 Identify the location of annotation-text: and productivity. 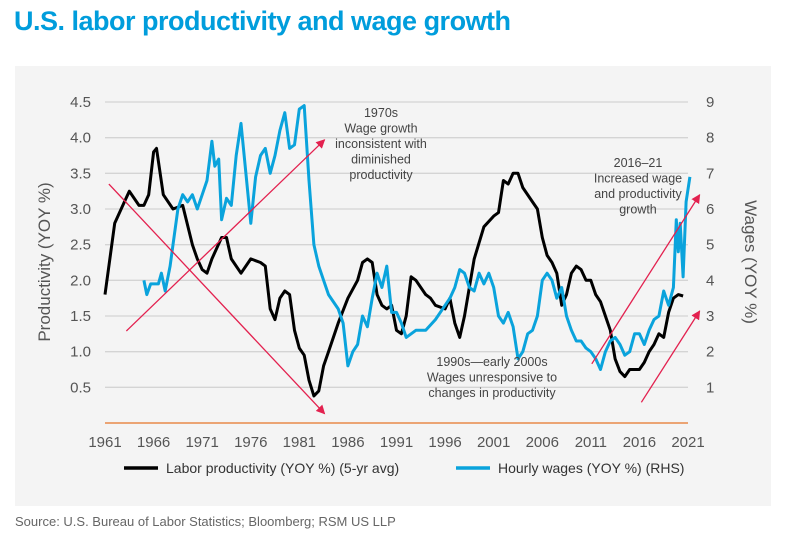
(638, 194).